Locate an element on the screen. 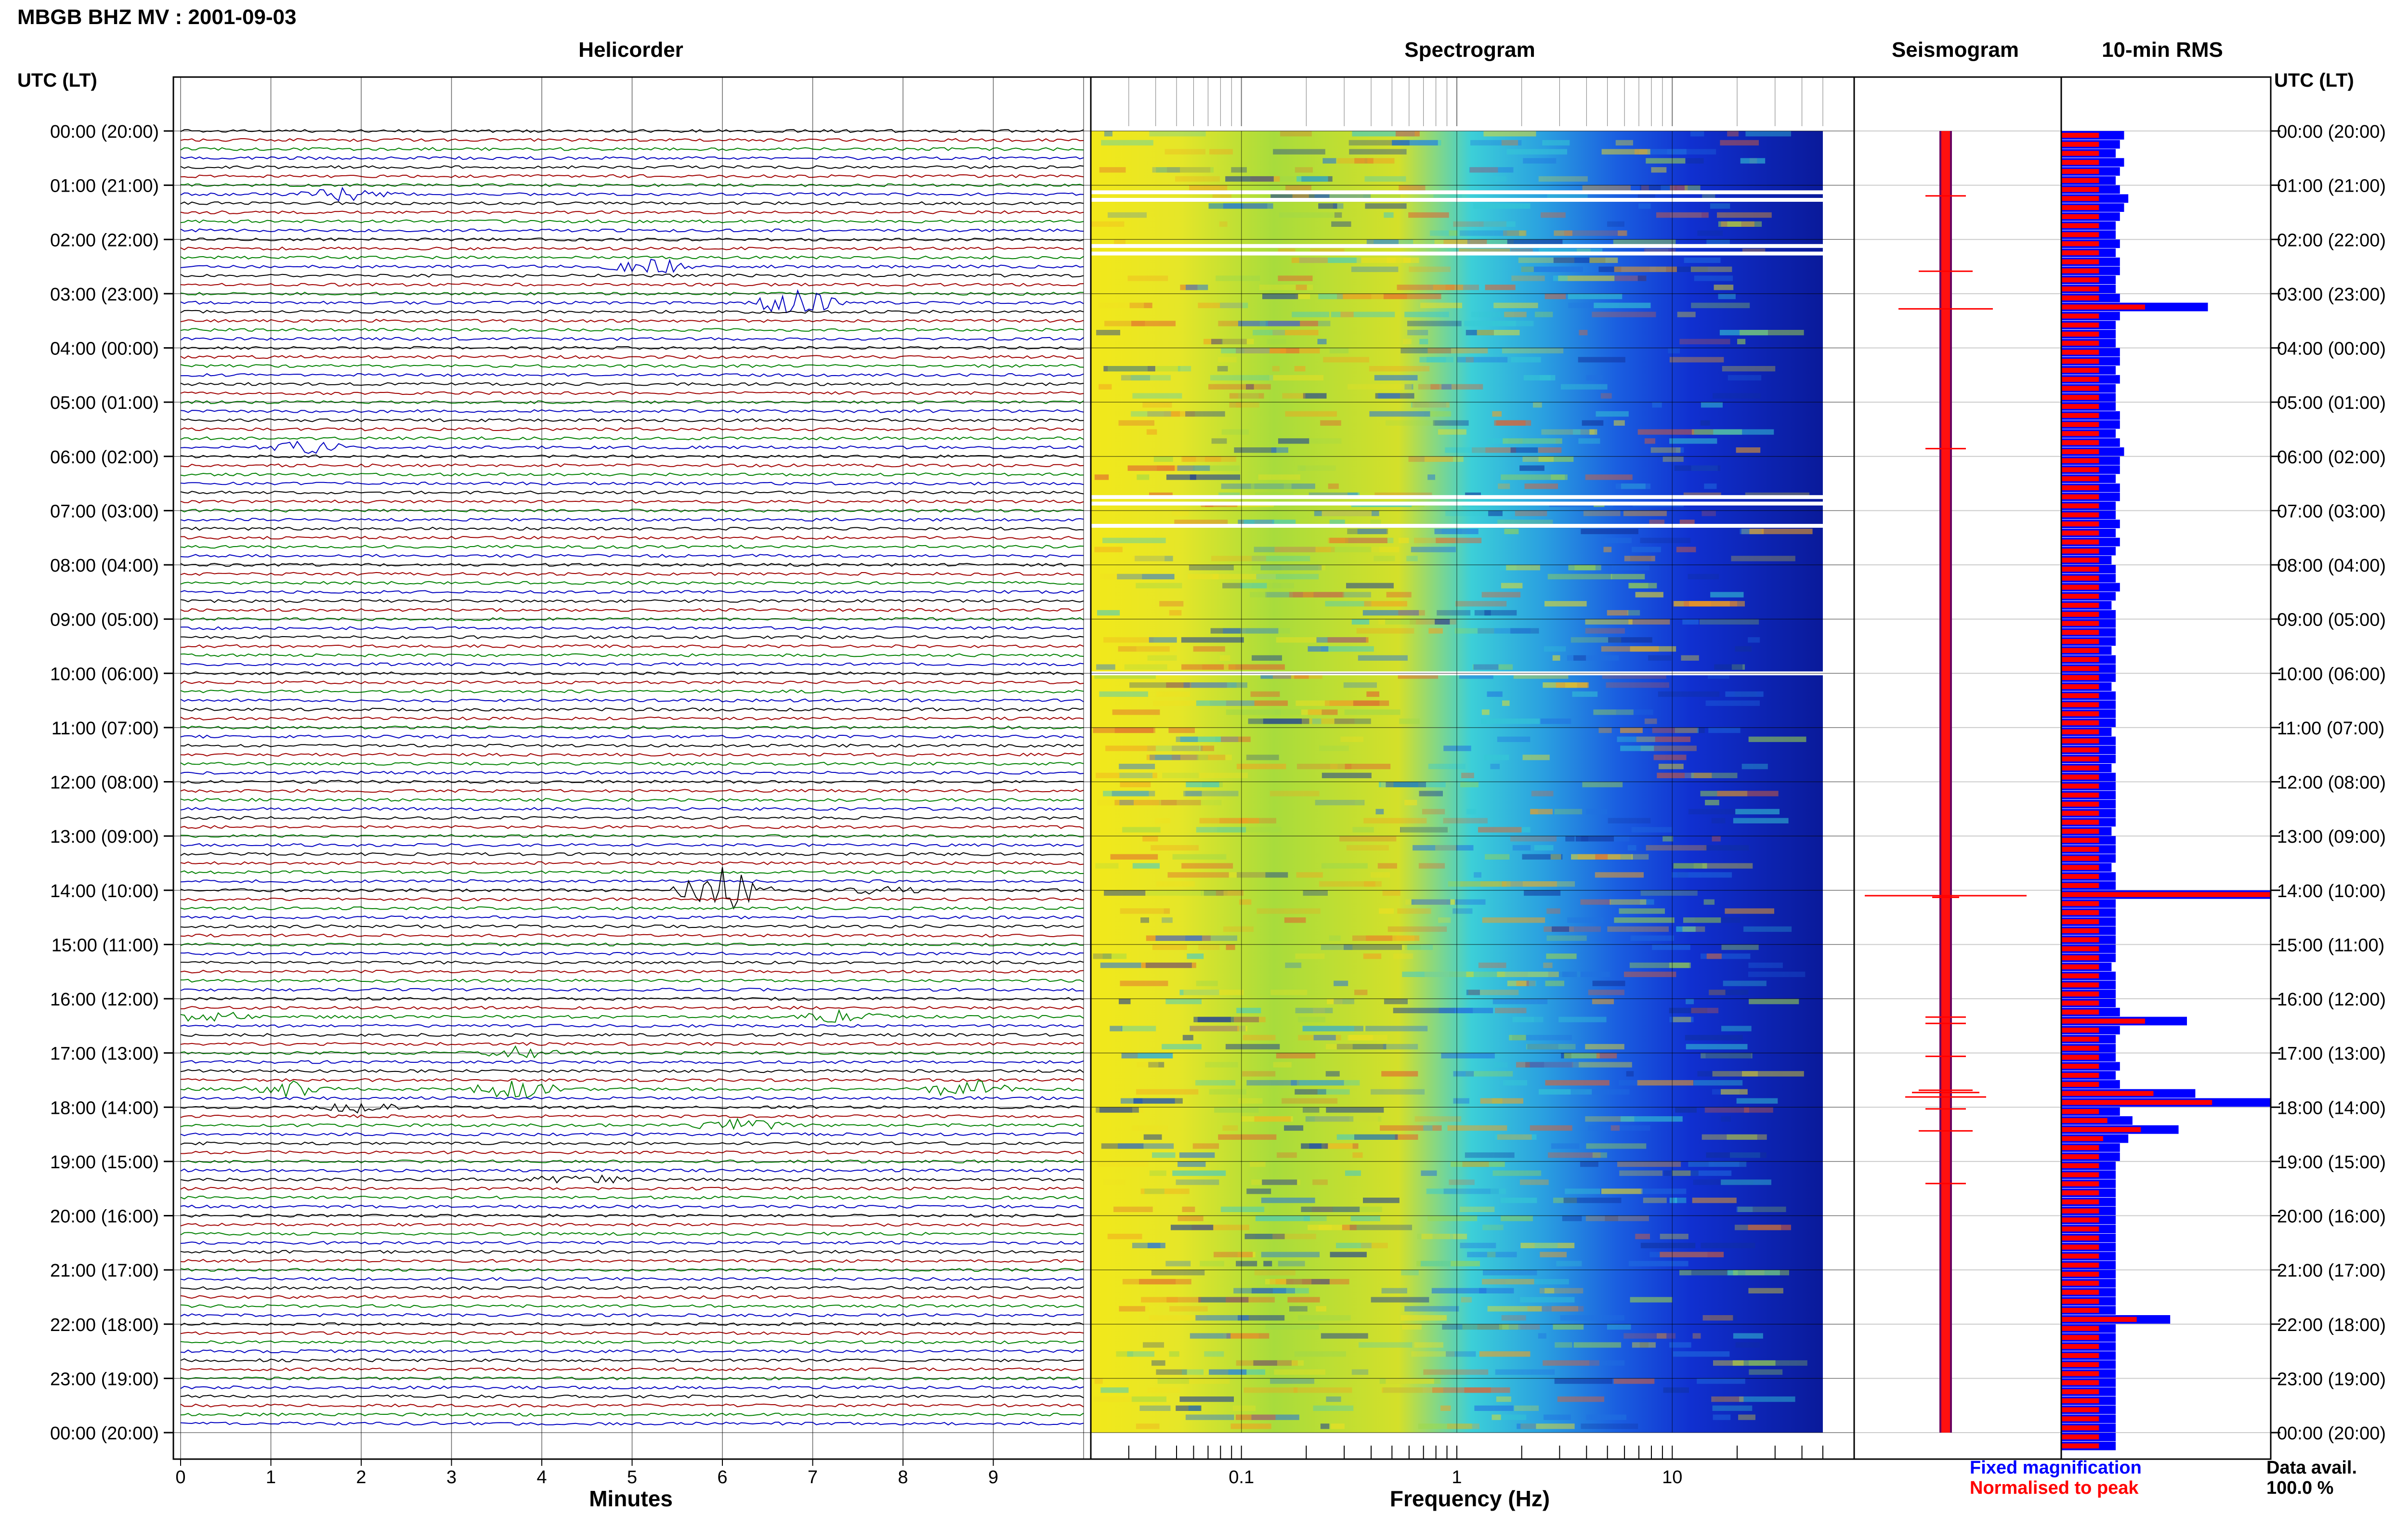 The image size is (2408, 1514). time-label-right: 08:00 (04:00) is located at coordinates (2331, 566).